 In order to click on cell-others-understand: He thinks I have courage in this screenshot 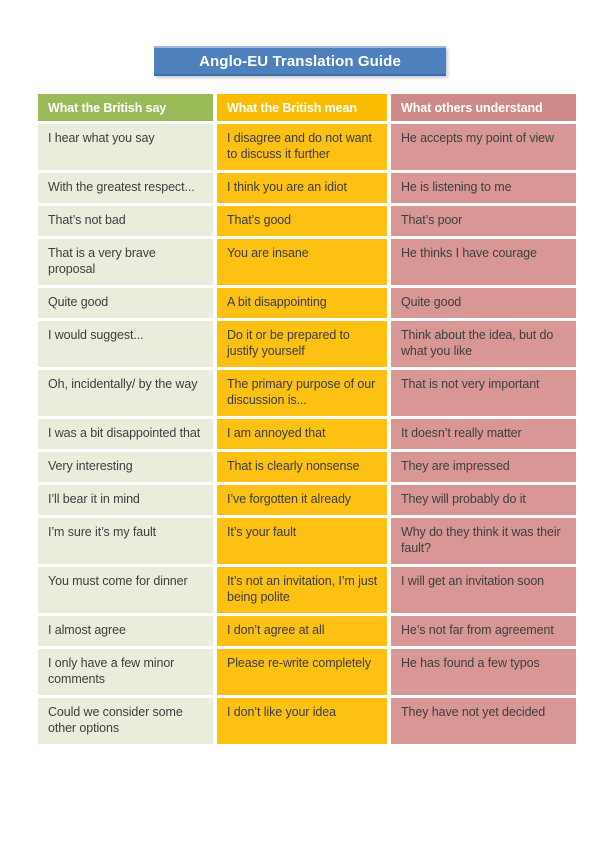, I will do `click(483, 262)`.